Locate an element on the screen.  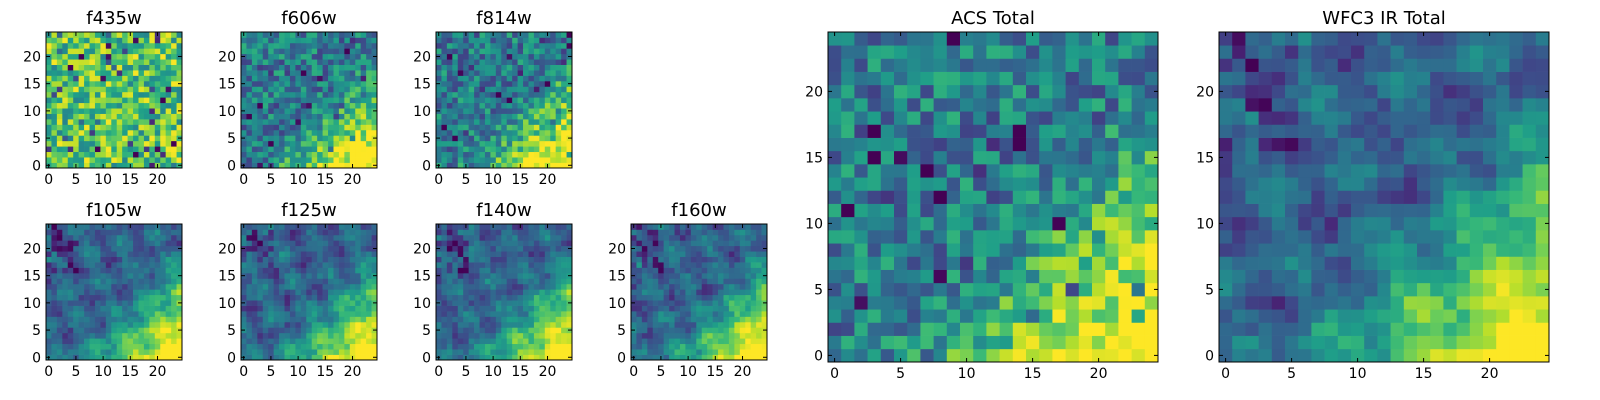
x-tick-label: 10 is located at coordinates (493, 180).